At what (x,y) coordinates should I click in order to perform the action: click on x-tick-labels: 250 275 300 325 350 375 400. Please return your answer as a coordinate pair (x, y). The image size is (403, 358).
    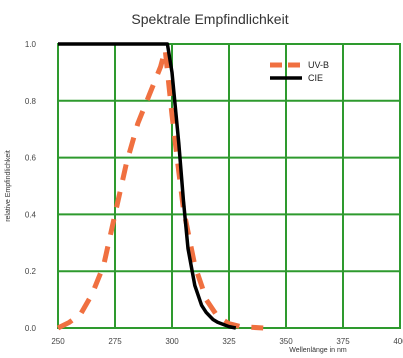
    Looking at the image, I should click on (227, 341).